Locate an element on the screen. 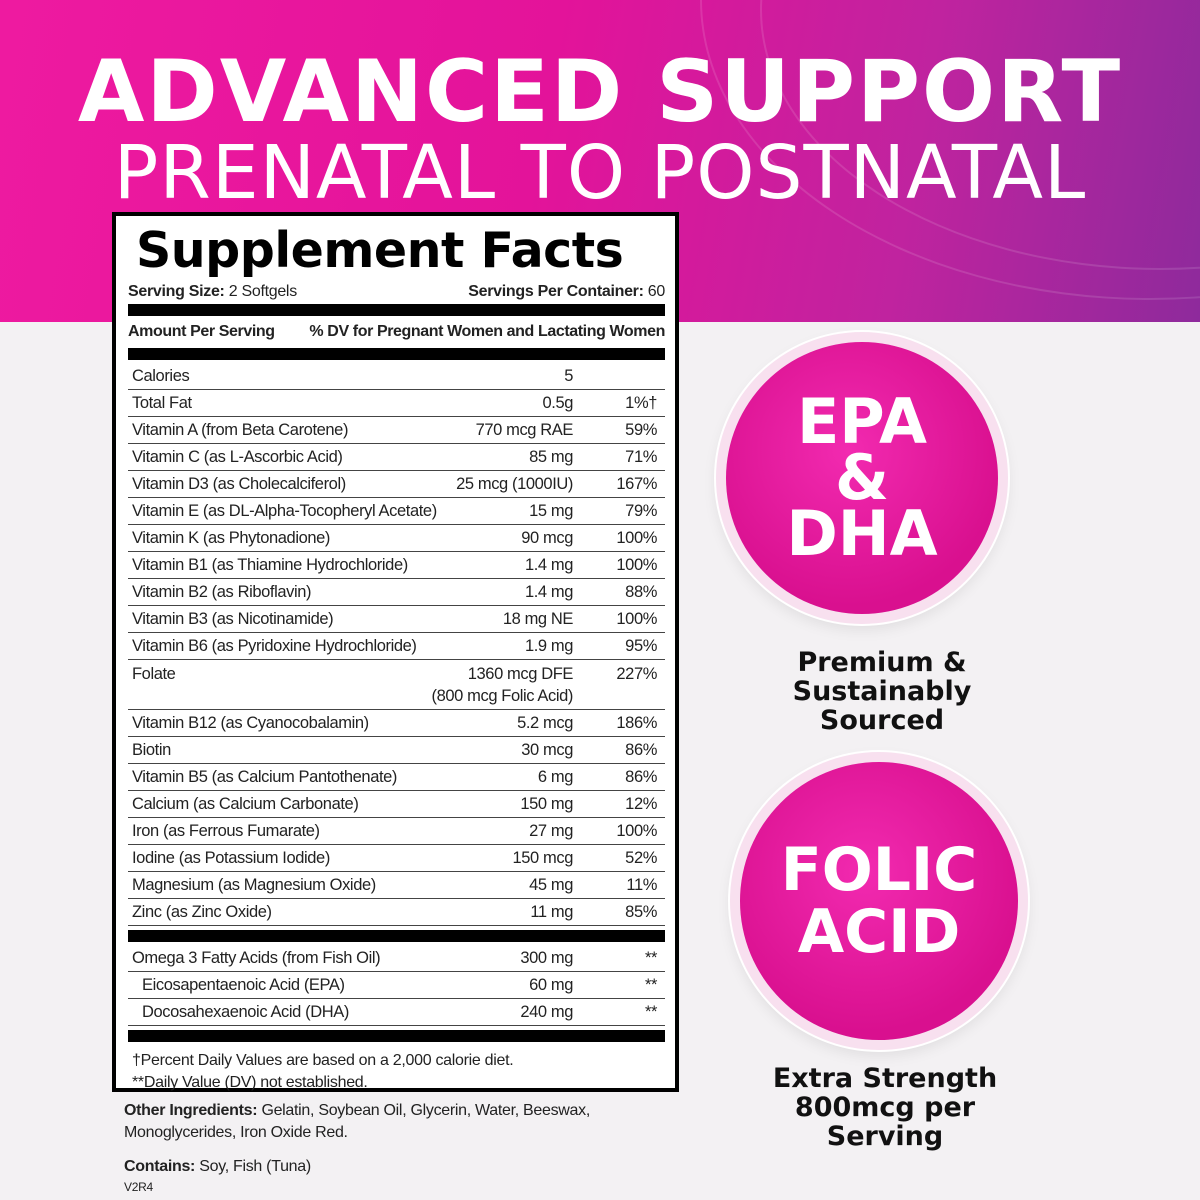 The height and width of the screenshot is (1200, 1200). nutrient-dv: 52% is located at coordinates (641, 858).